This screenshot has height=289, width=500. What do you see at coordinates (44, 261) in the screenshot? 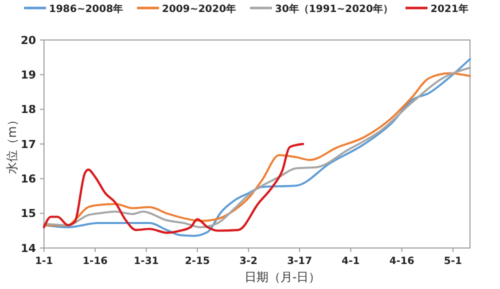
I see `x-tick-label: 1-1` at bounding box center [44, 261].